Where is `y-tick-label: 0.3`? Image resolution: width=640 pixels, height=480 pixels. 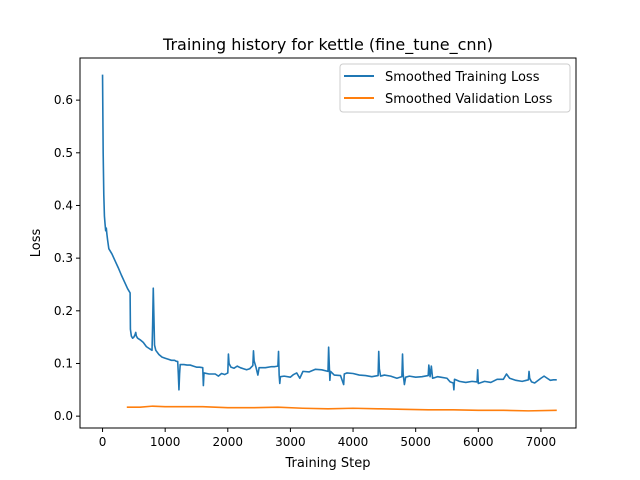 y-tick-label: 0.3 is located at coordinates (63, 258).